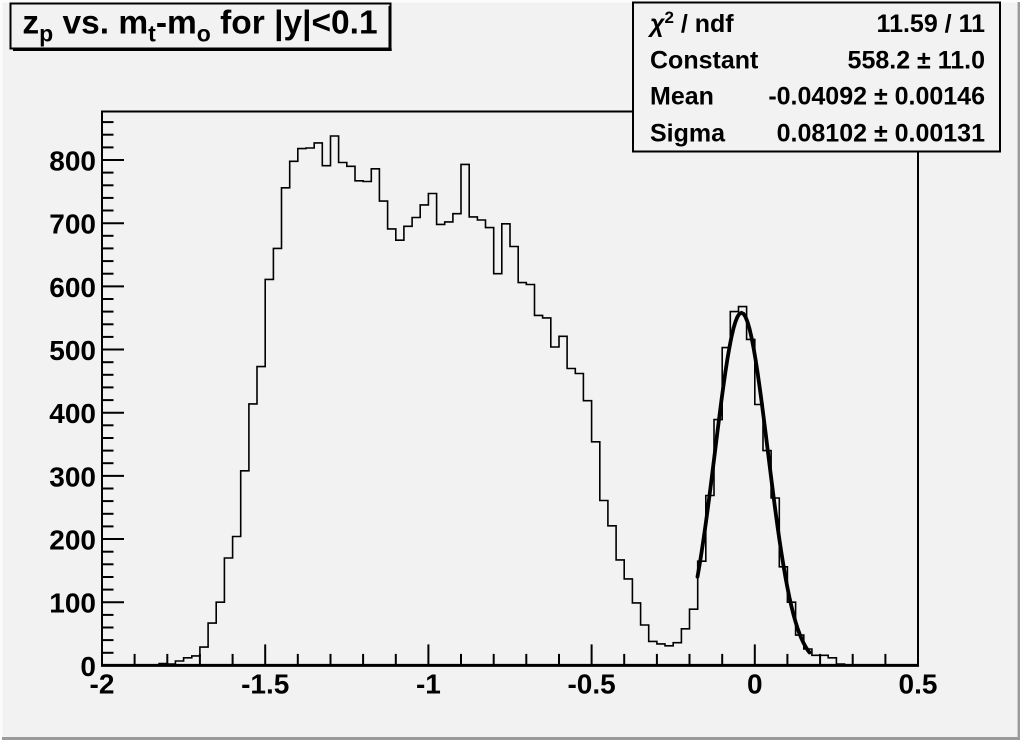  I want to click on svg-text: 600, so click(72, 287).